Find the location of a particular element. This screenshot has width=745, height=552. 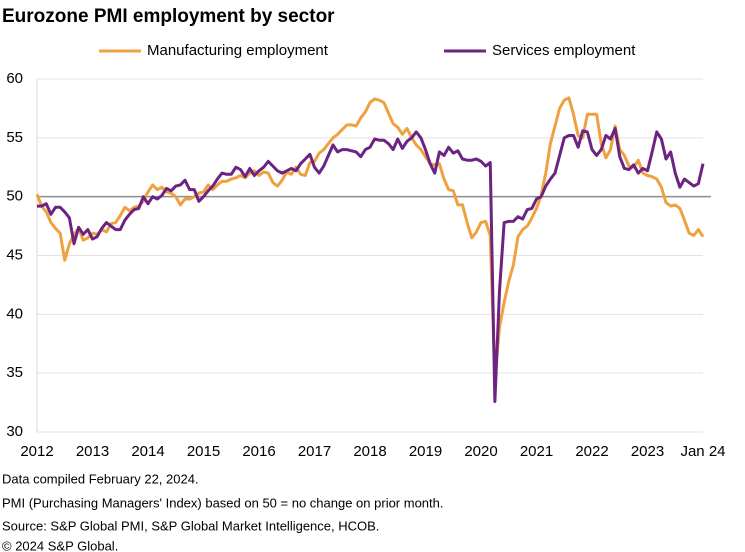

x-tick-label: 2016 is located at coordinates (258, 451).